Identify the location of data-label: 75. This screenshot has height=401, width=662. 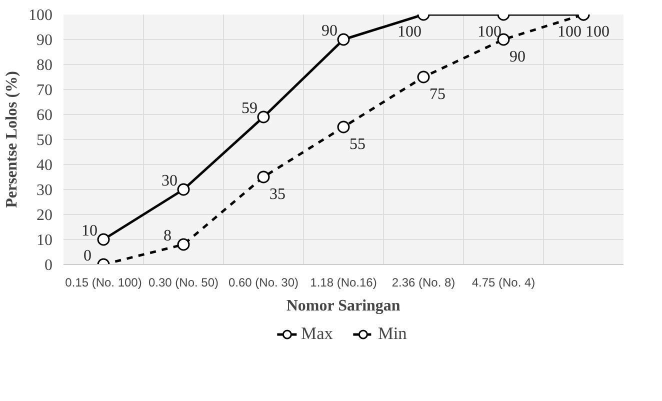
(438, 94).